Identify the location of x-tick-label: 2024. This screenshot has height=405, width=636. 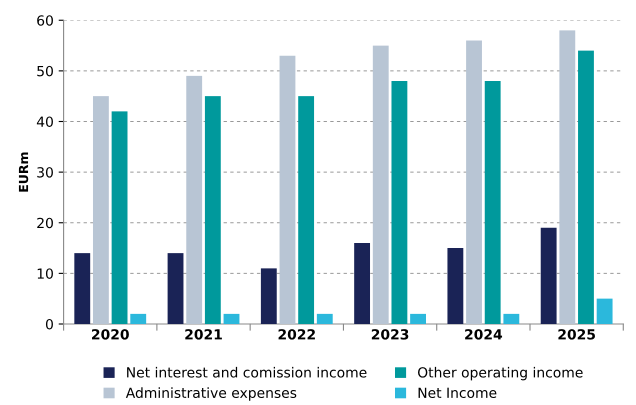
(483, 334).